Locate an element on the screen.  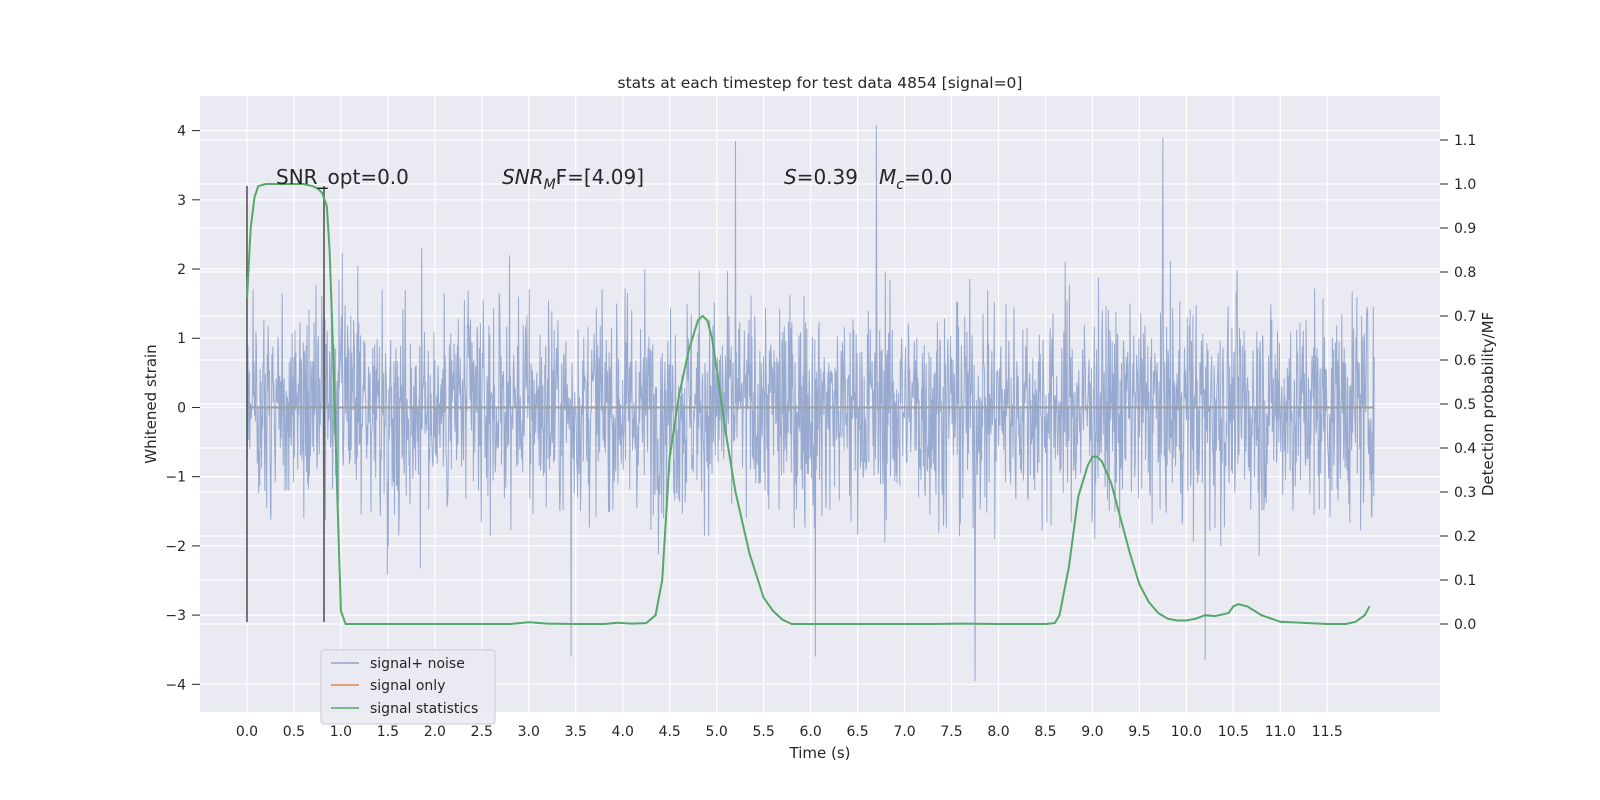
y-left-tick-label: 0 is located at coordinates (181, 408).